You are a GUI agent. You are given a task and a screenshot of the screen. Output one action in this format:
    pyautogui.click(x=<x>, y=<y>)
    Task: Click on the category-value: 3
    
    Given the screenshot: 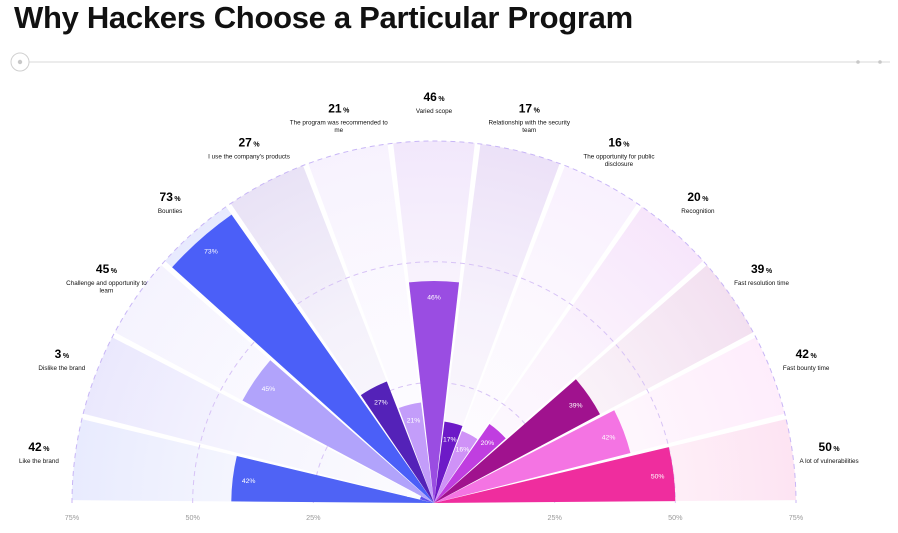 What is the action you would take?
    pyautogui.click(x=58, y=354)
    